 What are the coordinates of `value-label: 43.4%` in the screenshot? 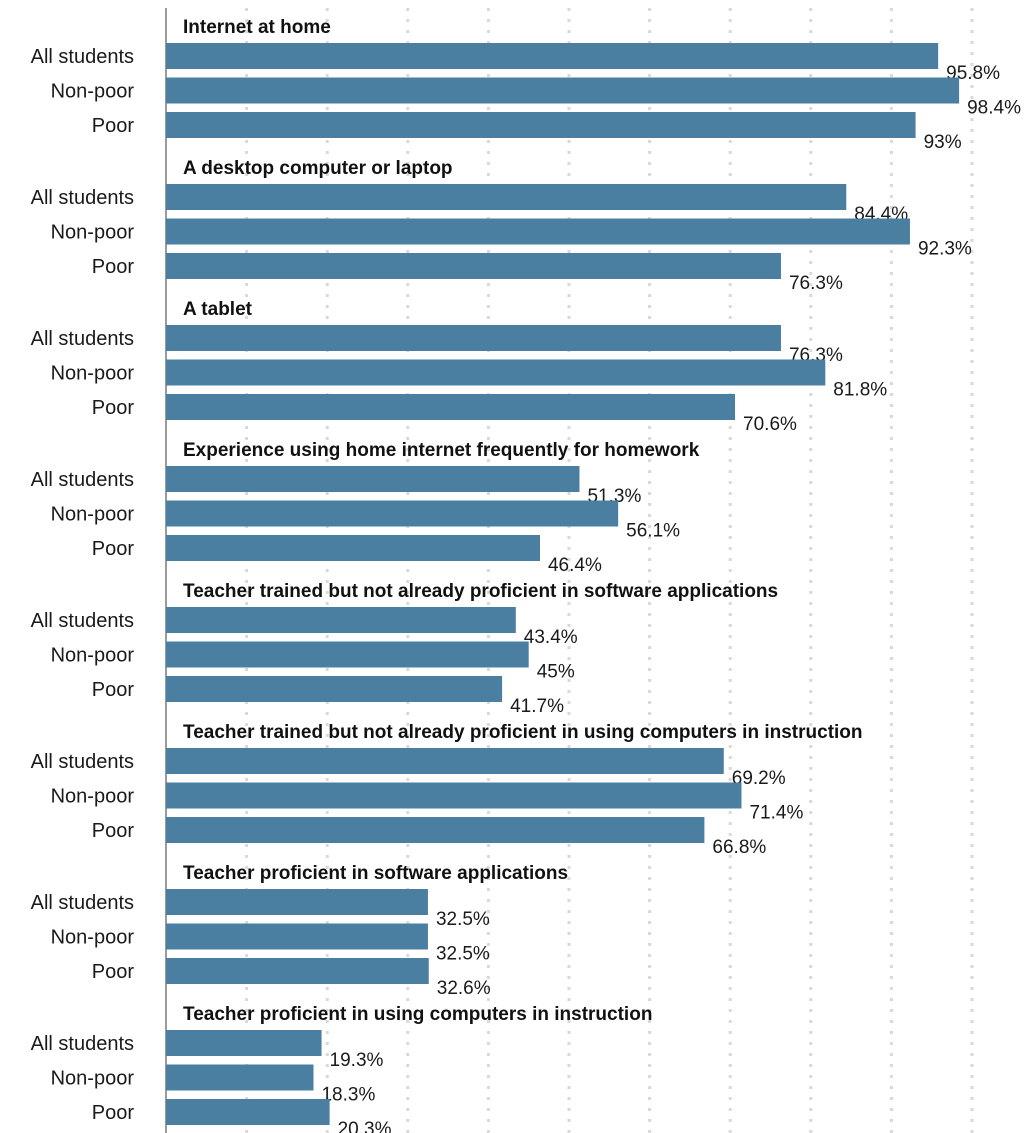 It's located at (551, 637).